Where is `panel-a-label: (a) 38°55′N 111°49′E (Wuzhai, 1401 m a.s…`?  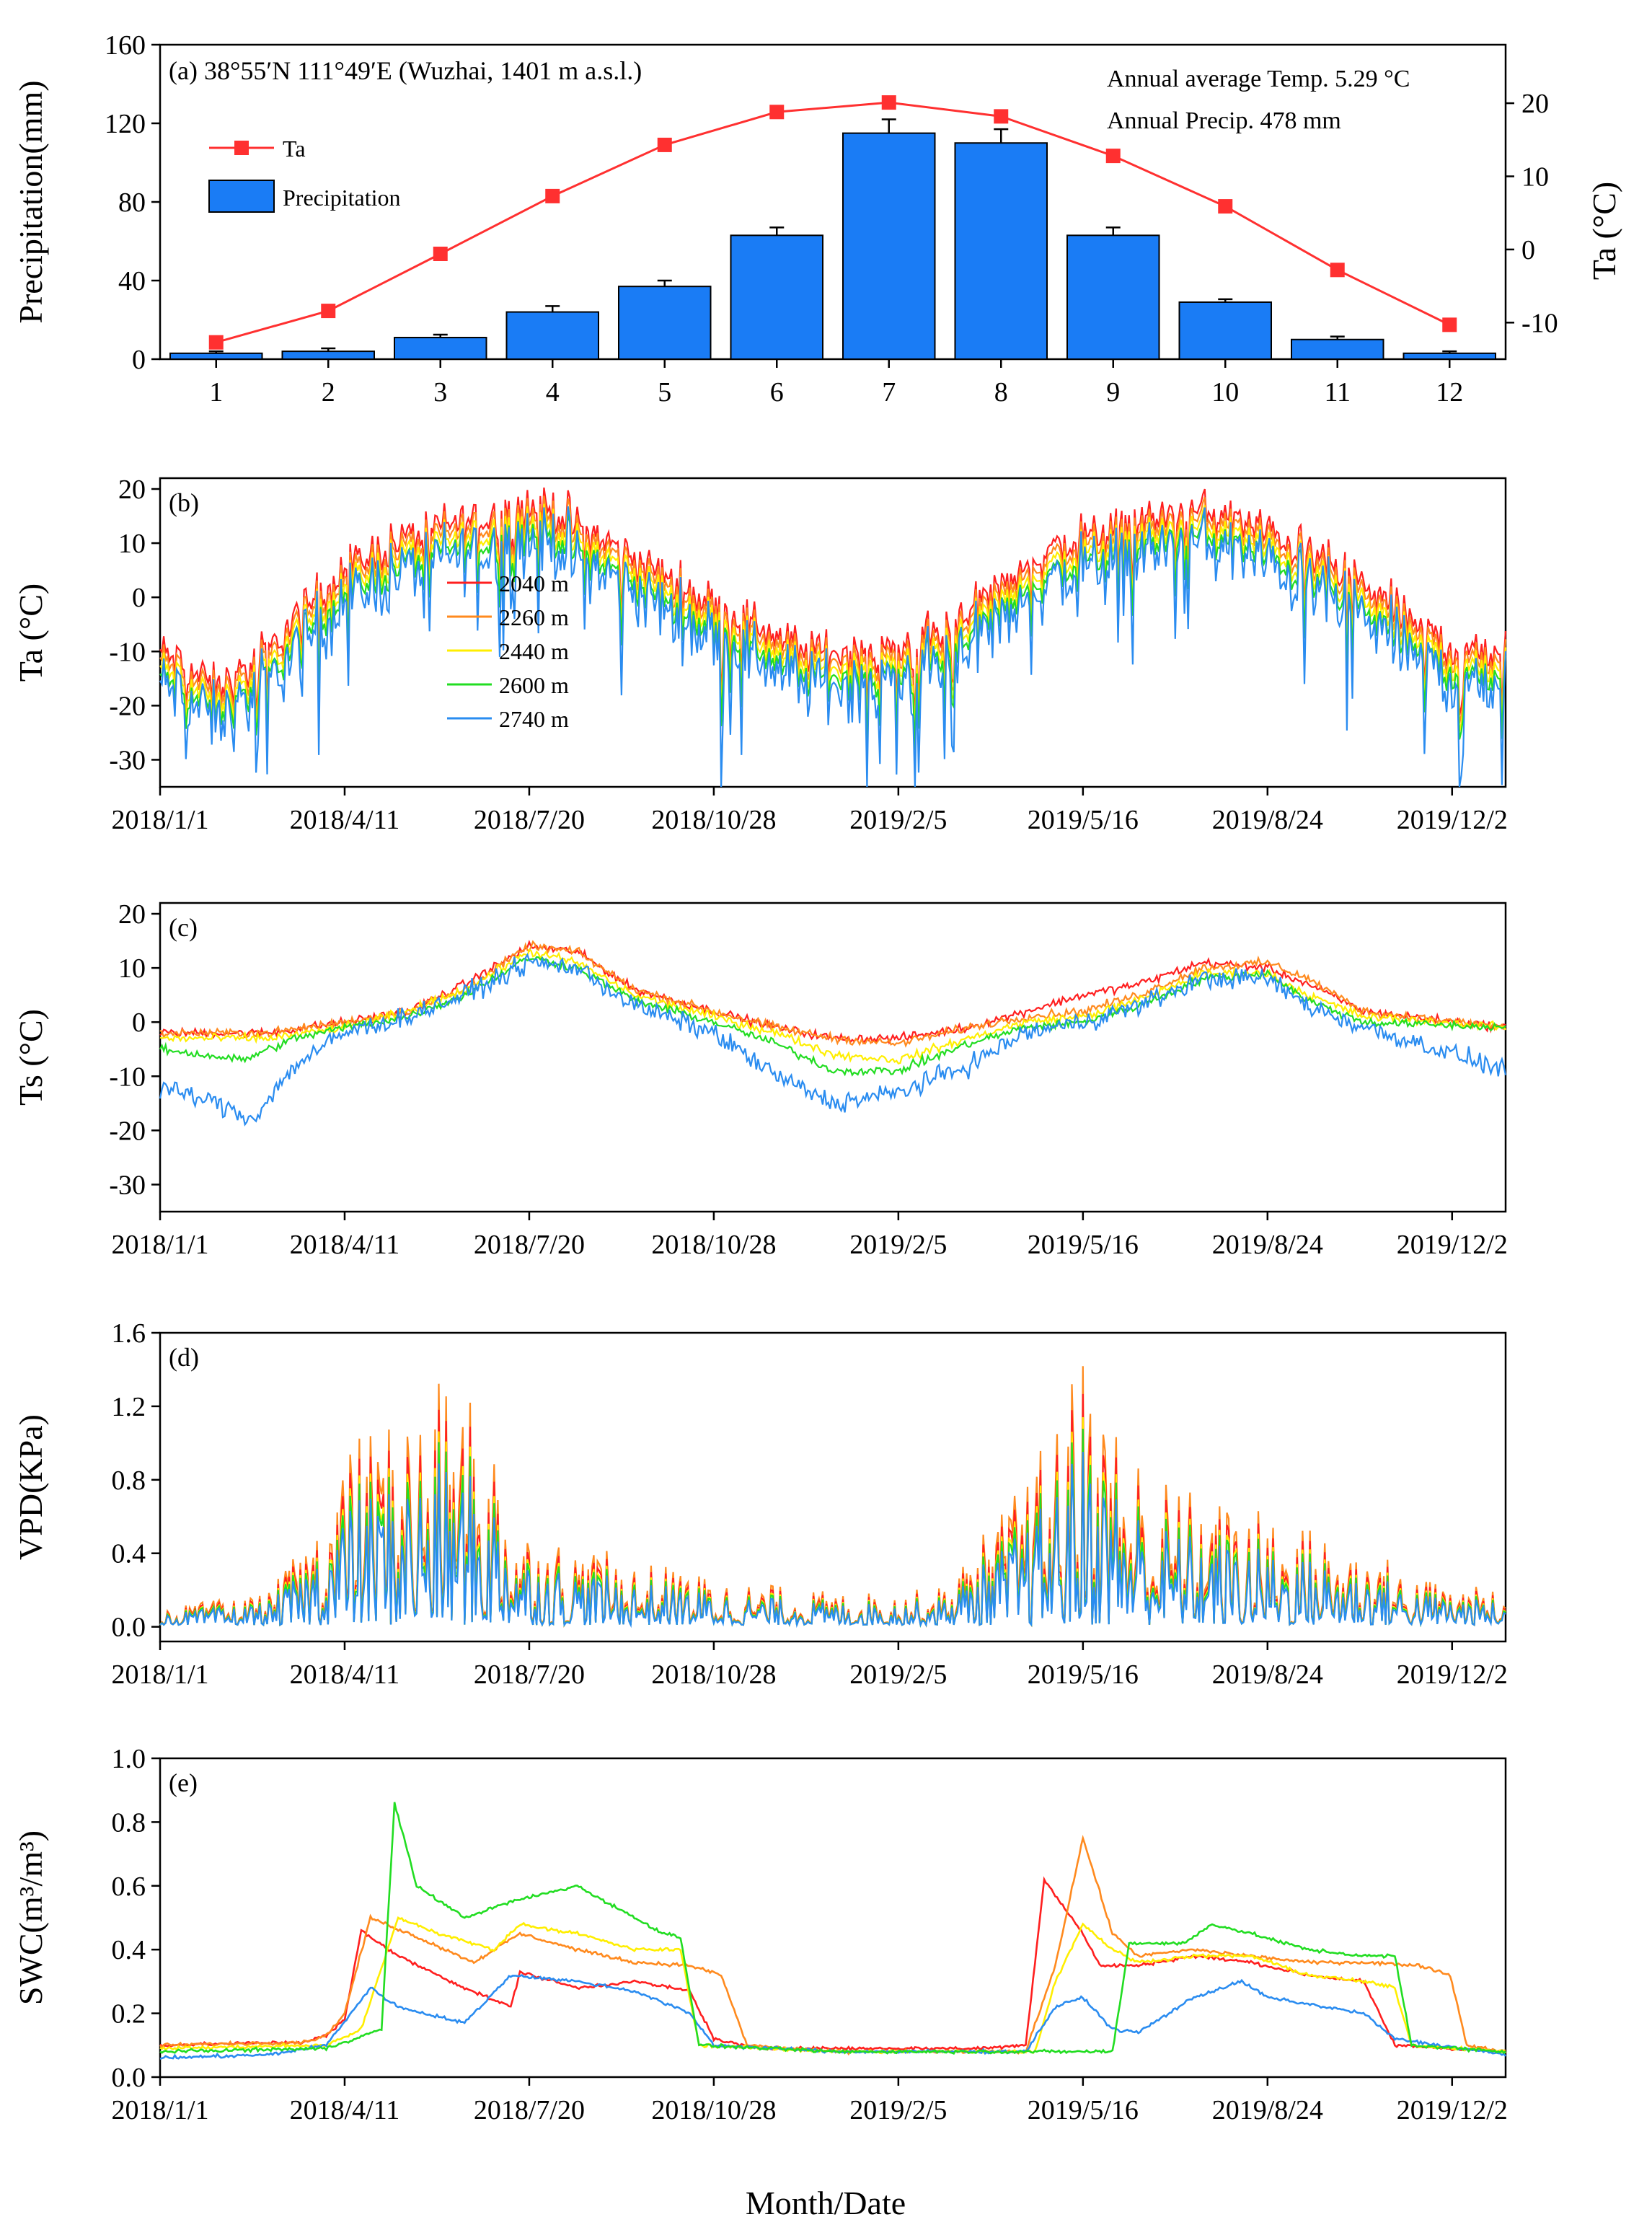 panel-a-label: (a) 38°55′N 111°49′E (Wuzhai, 1401 m a.s… is located at coordinates (405, 70).